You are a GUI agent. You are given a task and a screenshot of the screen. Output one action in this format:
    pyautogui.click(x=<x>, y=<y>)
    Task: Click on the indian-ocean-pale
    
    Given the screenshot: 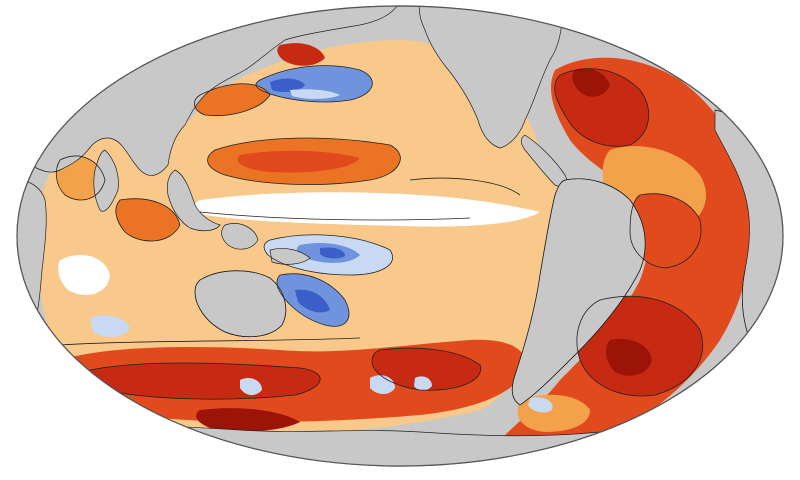 What is the action you would take?
    pyautogui.click(x=84, y=275)
    